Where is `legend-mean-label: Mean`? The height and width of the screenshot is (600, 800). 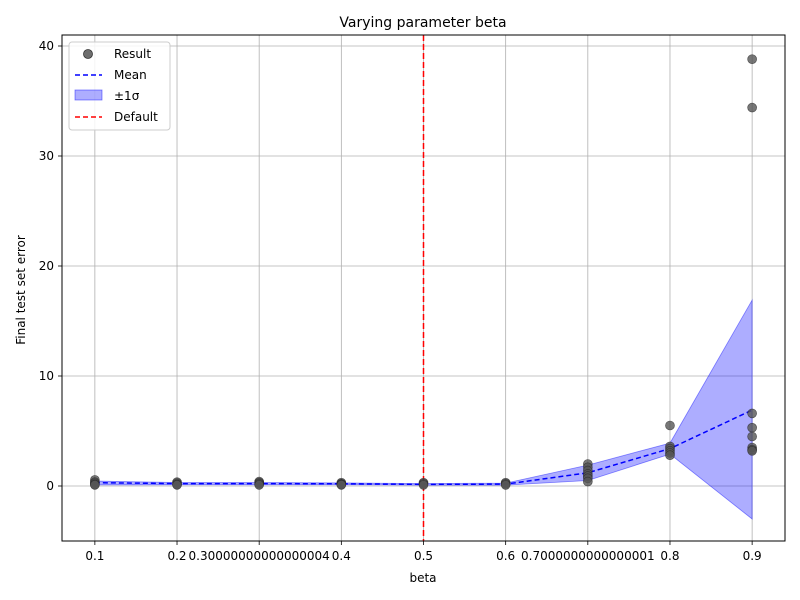 legend-mean-label: Mean is located at coordinates (130, 75).